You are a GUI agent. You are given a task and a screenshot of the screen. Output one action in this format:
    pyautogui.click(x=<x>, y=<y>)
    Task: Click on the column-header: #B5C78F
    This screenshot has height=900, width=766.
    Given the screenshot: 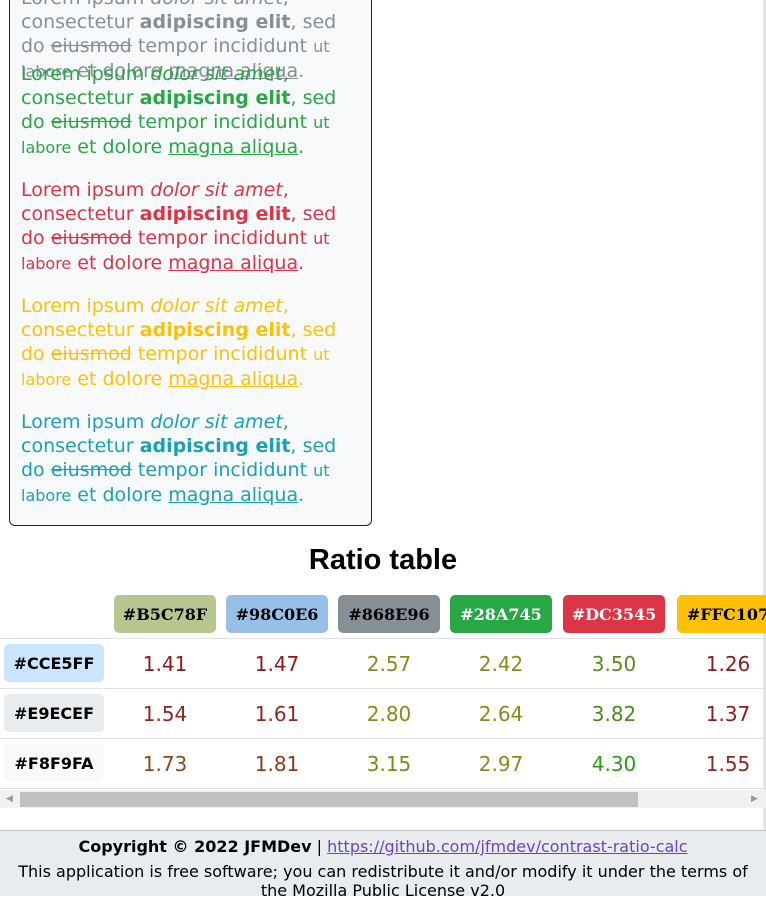 What is the action you would take?
    pyautogui.click(x=165, y=614)
    